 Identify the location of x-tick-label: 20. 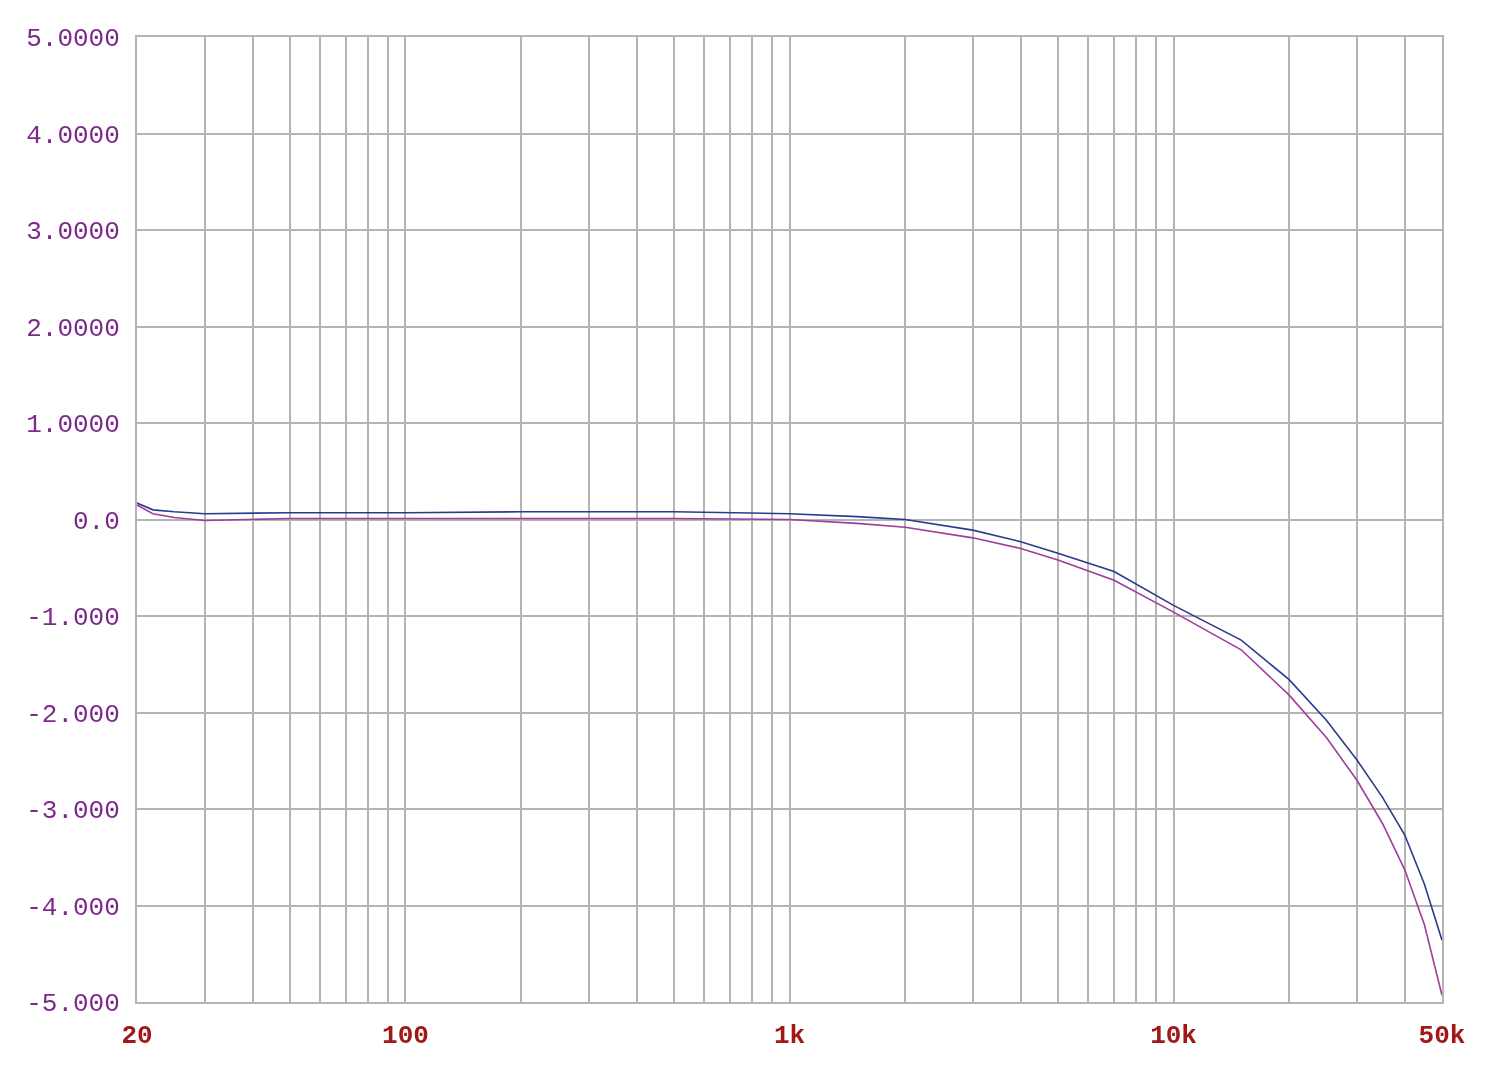
(137, 1036).